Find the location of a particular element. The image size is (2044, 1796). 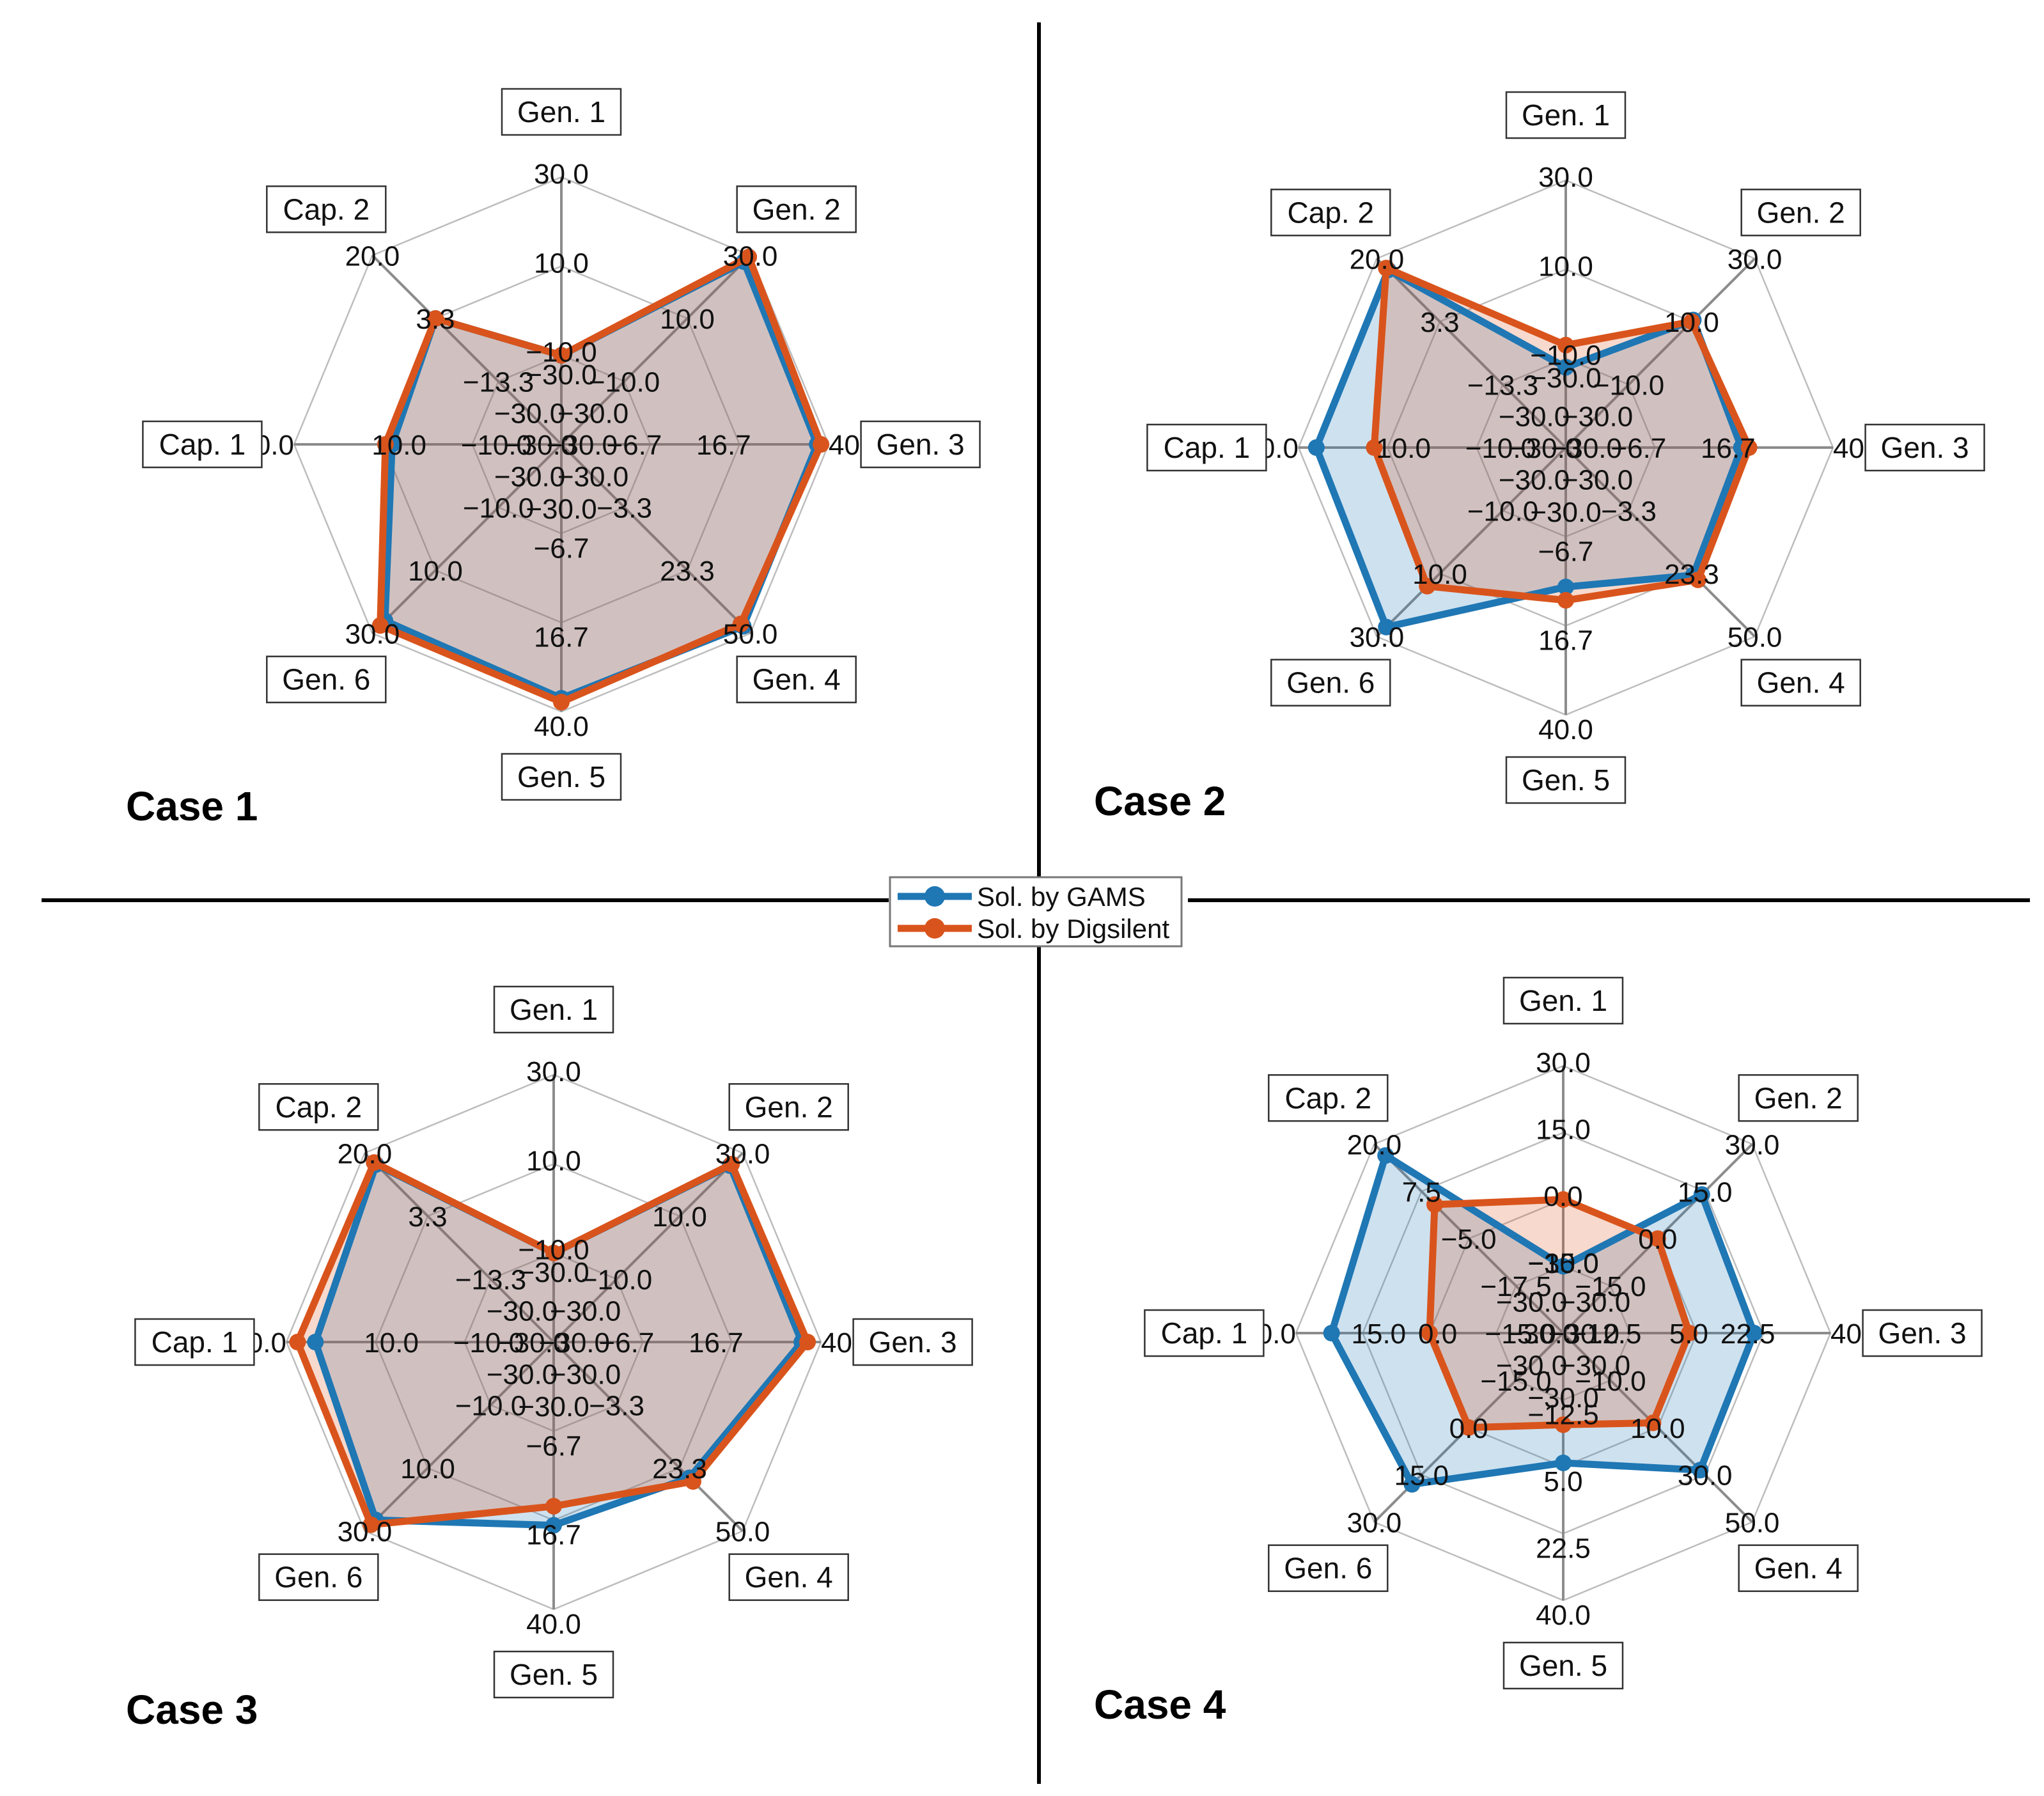

tick-label: −3.3 is located at coordinates (1629, 511).